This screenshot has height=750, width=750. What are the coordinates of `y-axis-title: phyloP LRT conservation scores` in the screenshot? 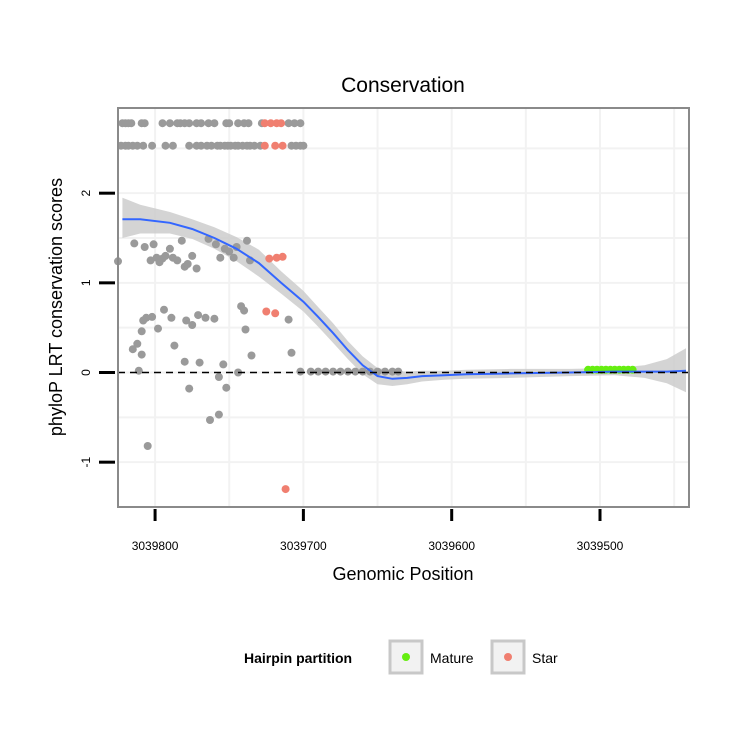 It's located at (56, 307).